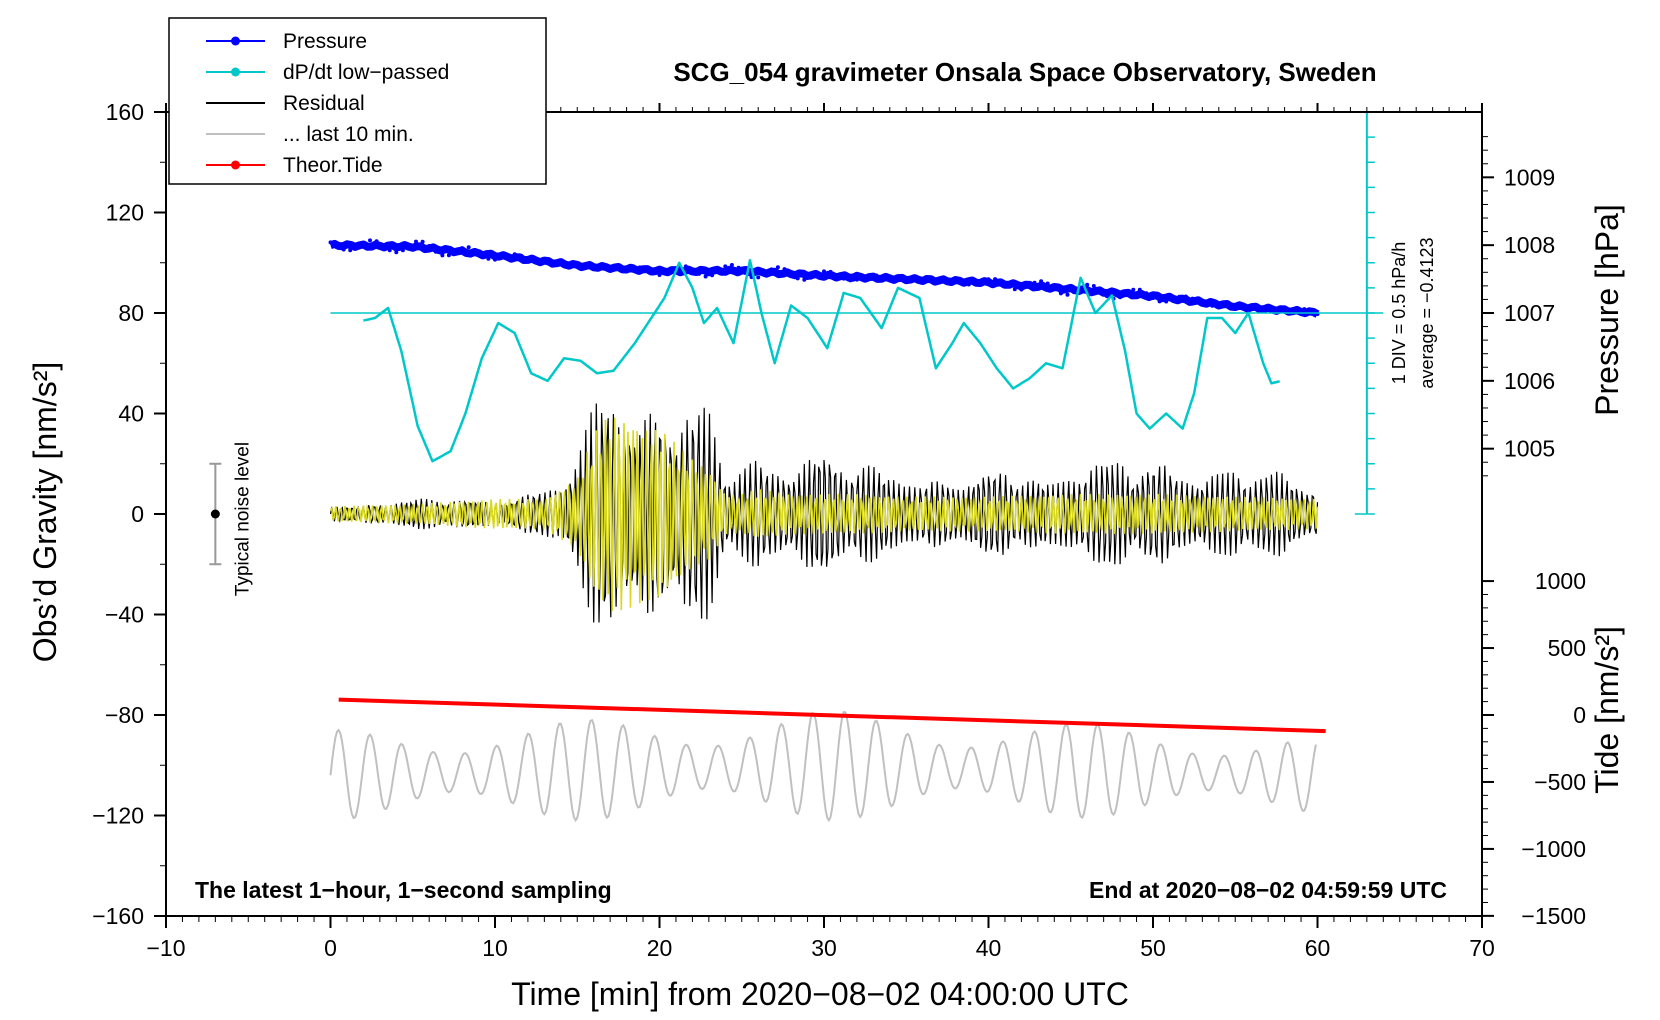 The height and width of the screenshot is (1020, 1660). What do you see at coordinates (242, 519) in the screenshot?
I see `noise-level-label: Typical noise level` at bounding box center [242, 519].